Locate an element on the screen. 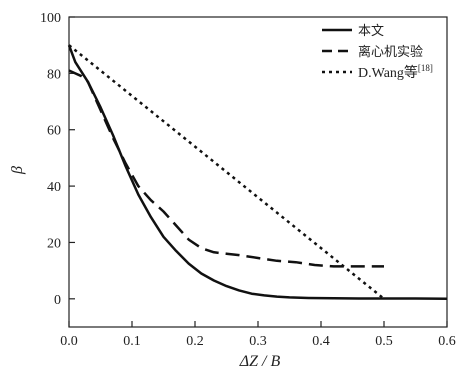 Image resolution: width=465 pixels, height=373 pixels. x-tick-label: 0.1 is located at coordinates (132, 341).